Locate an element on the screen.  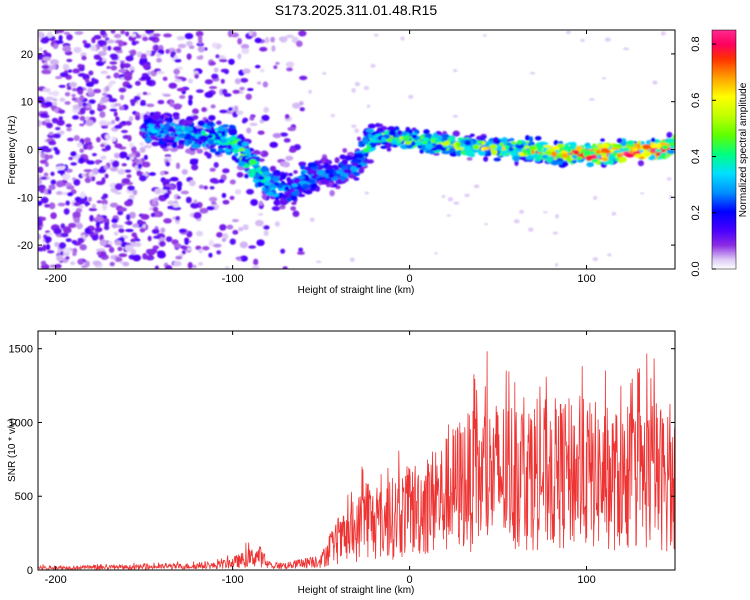
colorbar-tick-label: 0.2 is located at coordinates (696, 212).